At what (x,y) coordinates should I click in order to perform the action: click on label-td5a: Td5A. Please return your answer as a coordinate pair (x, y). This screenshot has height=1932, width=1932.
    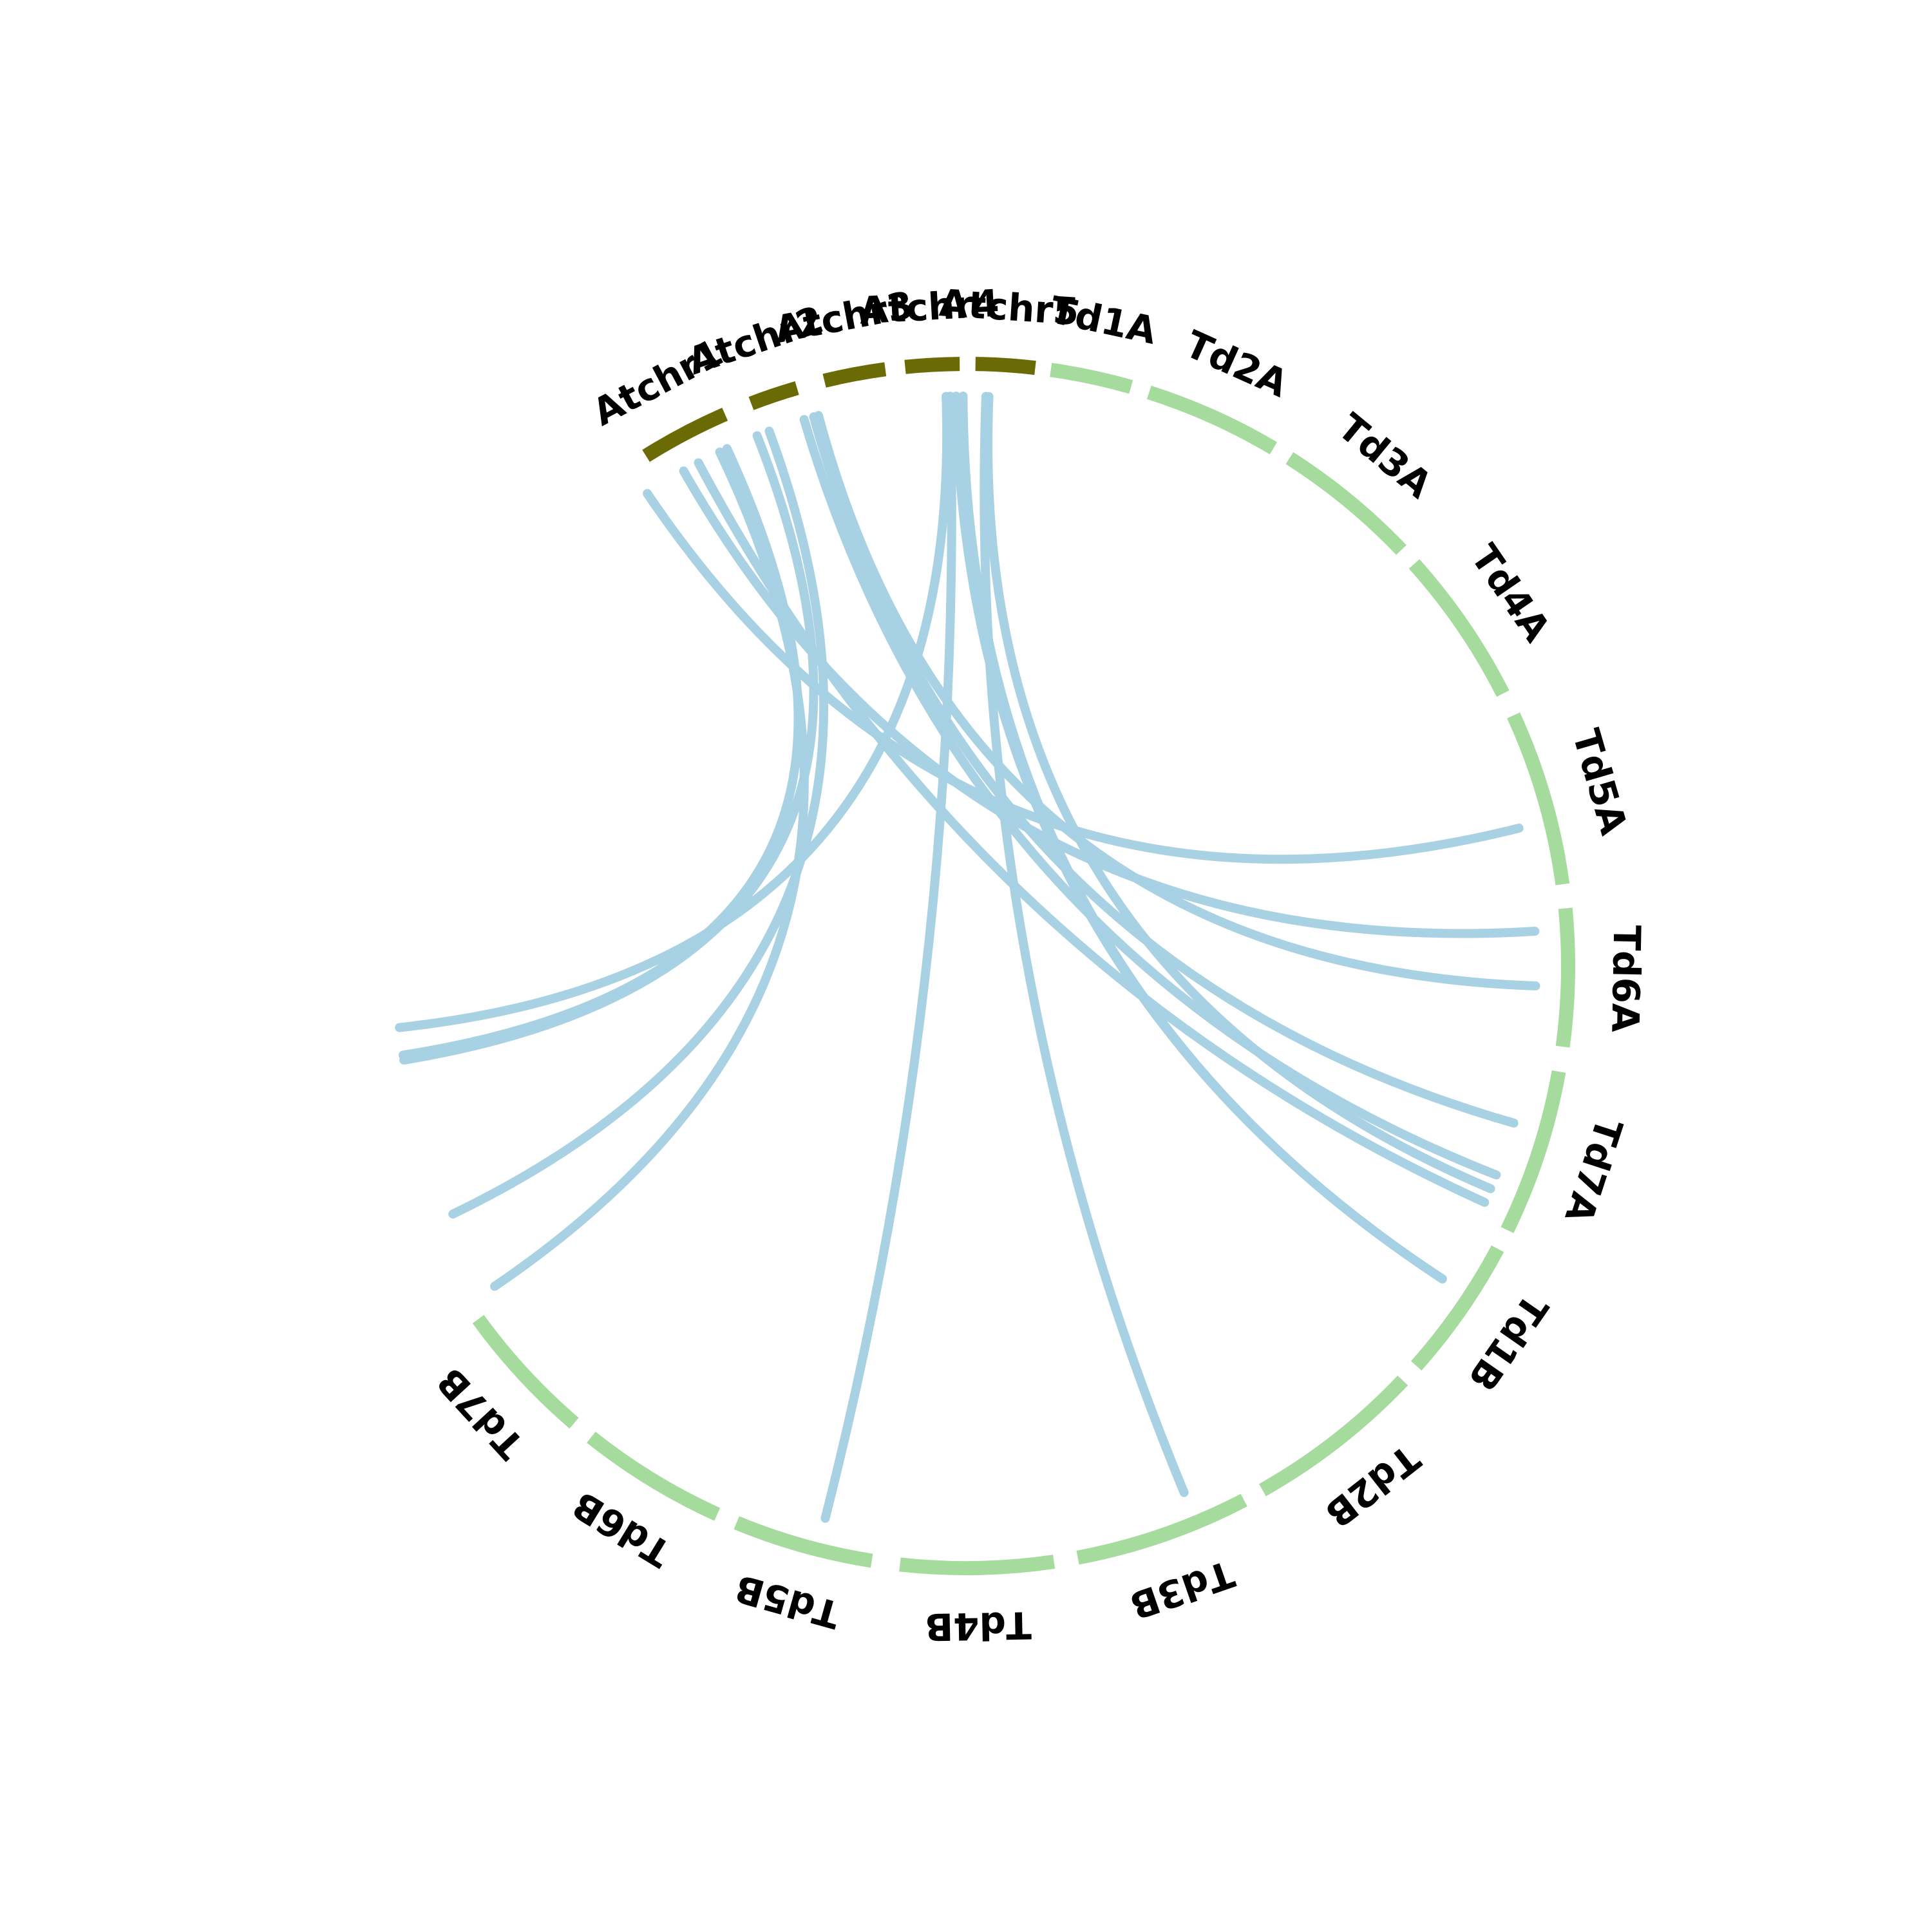
    Looking at the image, I should click on (1600, 782).